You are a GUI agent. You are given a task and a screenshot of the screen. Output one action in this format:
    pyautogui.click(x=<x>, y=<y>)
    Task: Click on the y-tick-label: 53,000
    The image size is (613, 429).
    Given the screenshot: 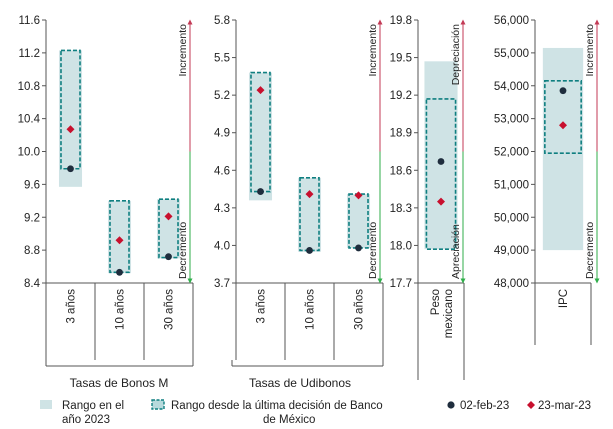 What is the action you would take?
    pyautogui.click(x=511, y=120)
    